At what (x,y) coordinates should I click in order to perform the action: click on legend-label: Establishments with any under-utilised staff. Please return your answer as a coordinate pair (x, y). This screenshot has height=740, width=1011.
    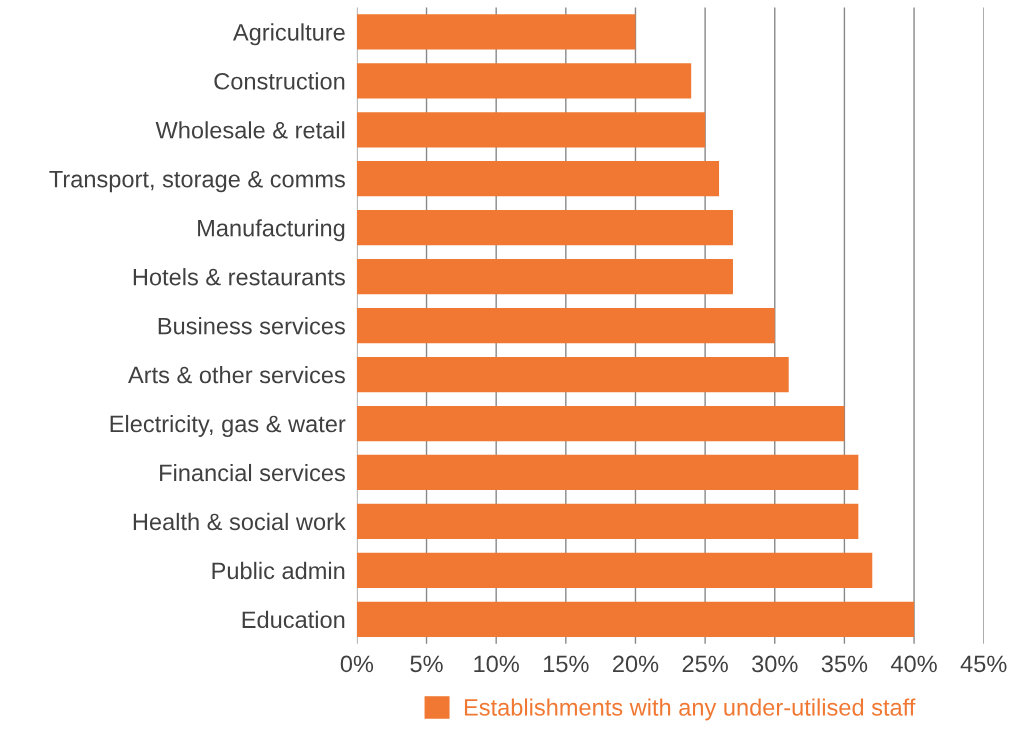
    Looking at the image, I should click on (690, 709).